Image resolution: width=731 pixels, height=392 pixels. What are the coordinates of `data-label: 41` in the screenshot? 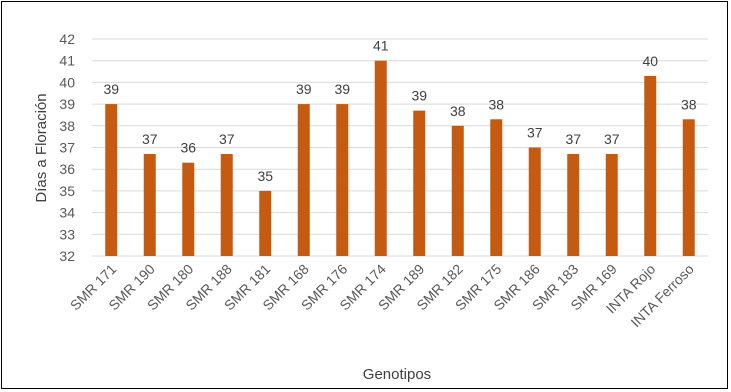 It's located at (381, 46).